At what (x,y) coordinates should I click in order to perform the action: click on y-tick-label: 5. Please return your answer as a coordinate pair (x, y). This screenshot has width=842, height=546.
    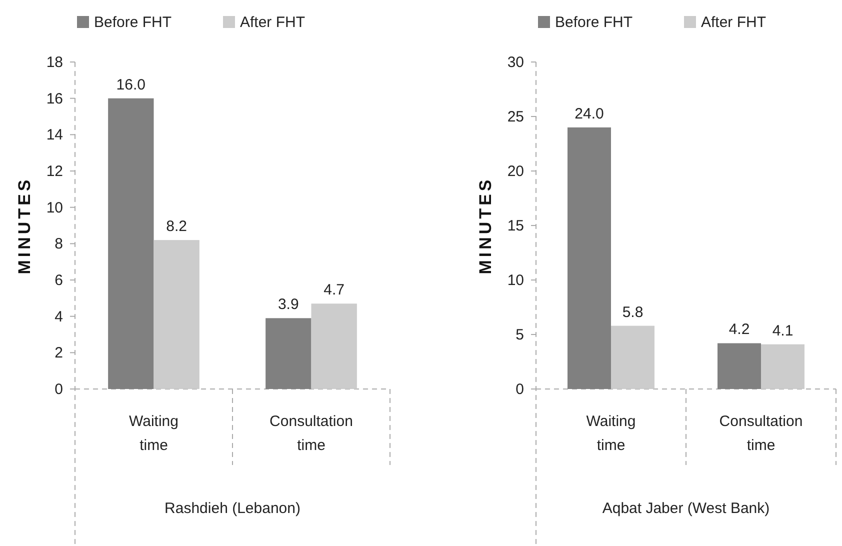
    Looking at the image, I should click on (520, 335).